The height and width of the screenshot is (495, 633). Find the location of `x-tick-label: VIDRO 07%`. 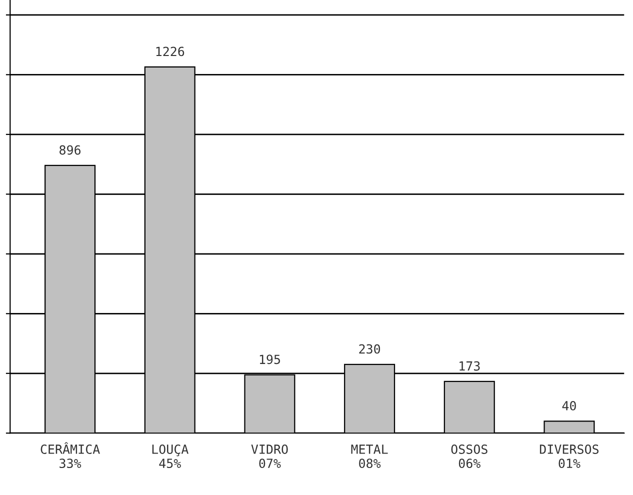

x-tick-label: VIDRO 07% is located at coordinates (269, 456).